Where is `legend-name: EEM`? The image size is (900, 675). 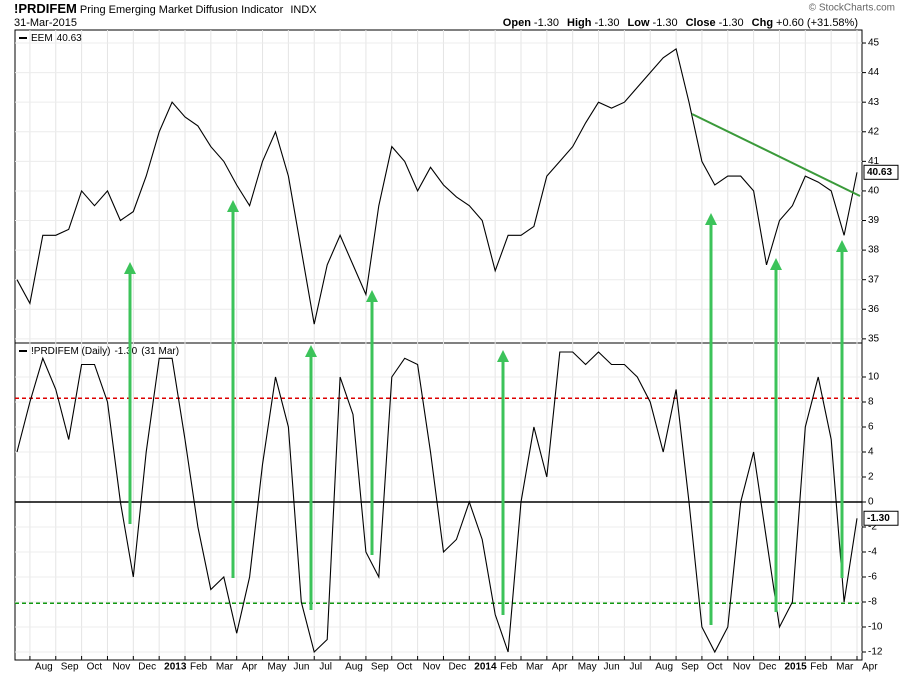
legend-name: EEM is located at coordinates (42, 38).